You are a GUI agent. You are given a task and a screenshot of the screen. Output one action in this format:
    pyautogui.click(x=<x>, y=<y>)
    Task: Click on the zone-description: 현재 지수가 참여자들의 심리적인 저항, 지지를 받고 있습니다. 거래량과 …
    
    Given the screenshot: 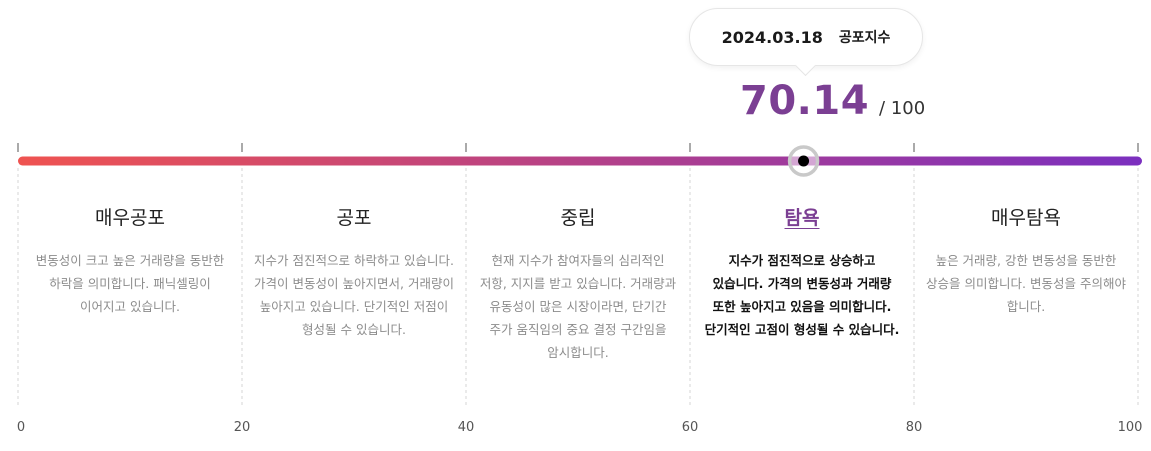 What is the action you would take?
    pyautogui.click(x=578, y=306)
    